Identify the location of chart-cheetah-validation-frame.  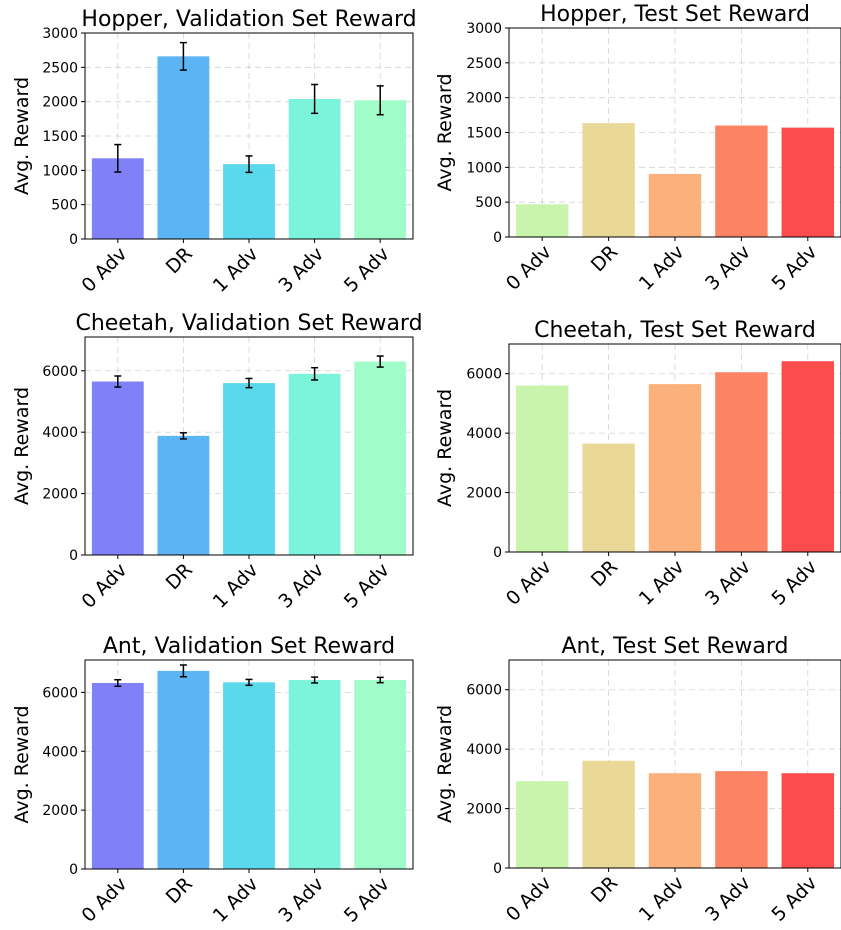
(249, 446).